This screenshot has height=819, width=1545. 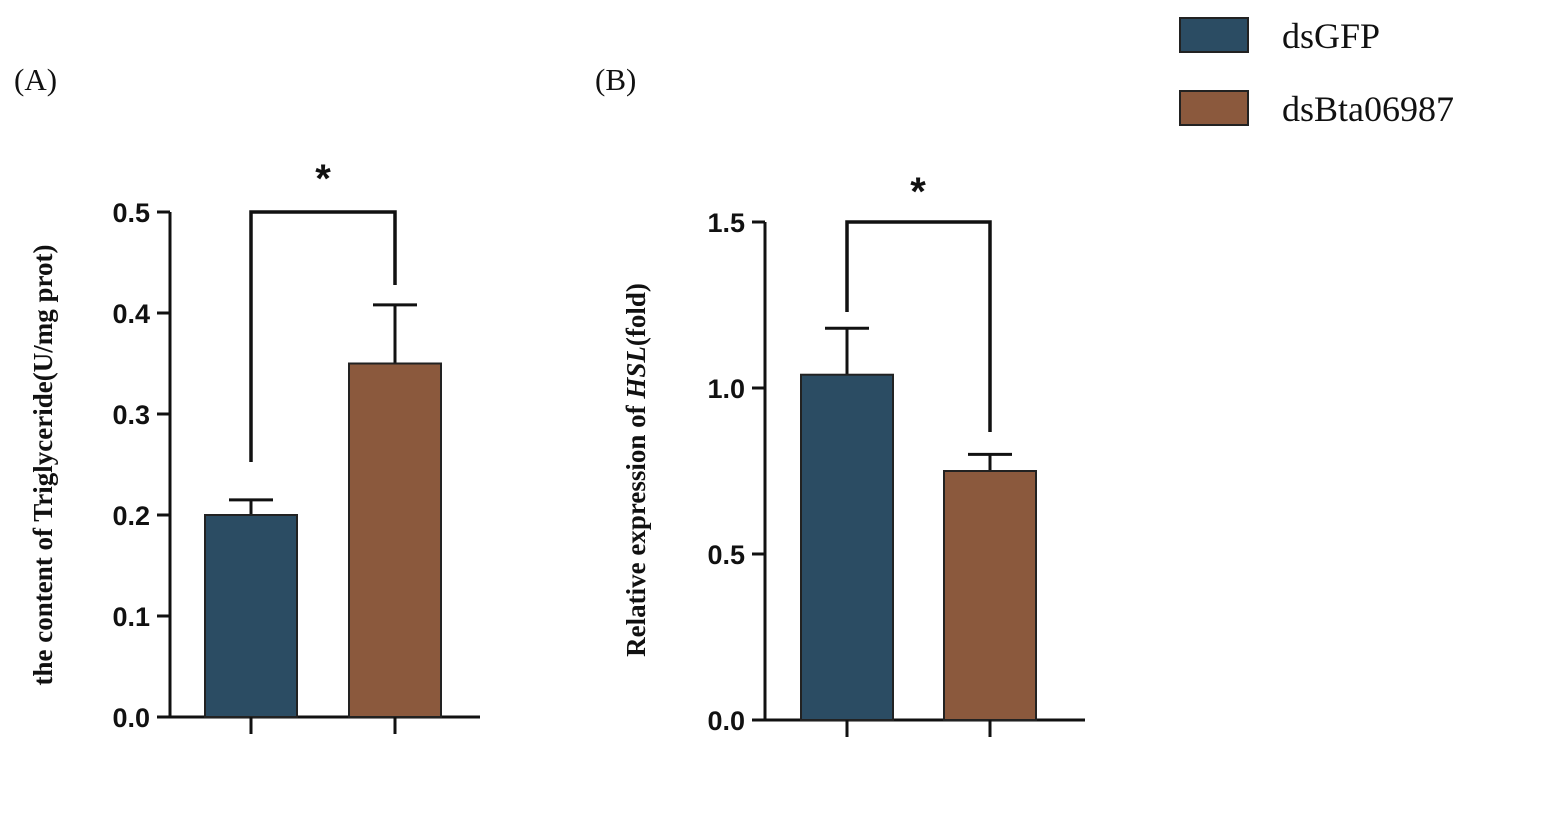 What do you see at coordinates (43, 465) in the screenshot?
I see `panel-a-y-axis-title: the content of Triglyceride(U/mg prot)` at bounding box center [43, 465].